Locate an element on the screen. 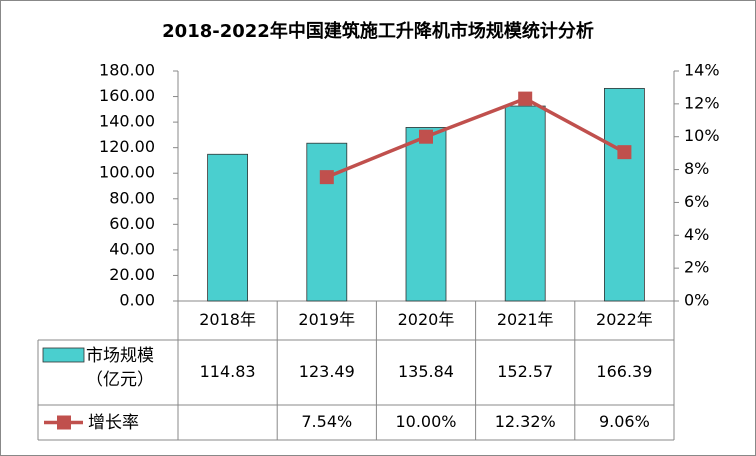 This screenshot has height=456, width=756. y2-tick-label: 12% is located at coordinates (702, 102).